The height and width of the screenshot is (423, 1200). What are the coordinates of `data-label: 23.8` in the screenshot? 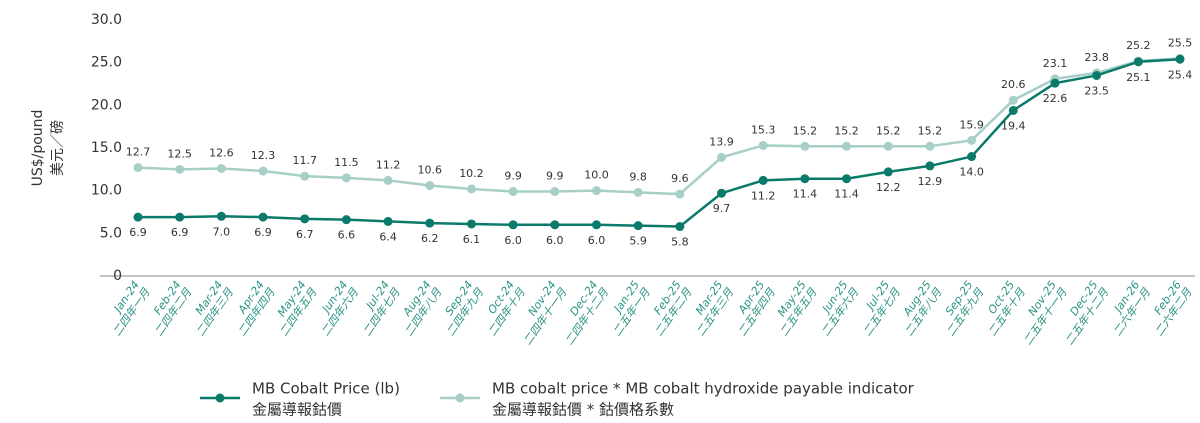 It's located at (1096, 57).